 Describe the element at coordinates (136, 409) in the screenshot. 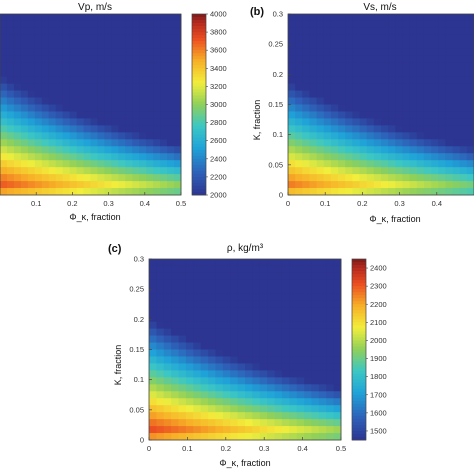

I see `y-tick-label: 0.05` at that location.